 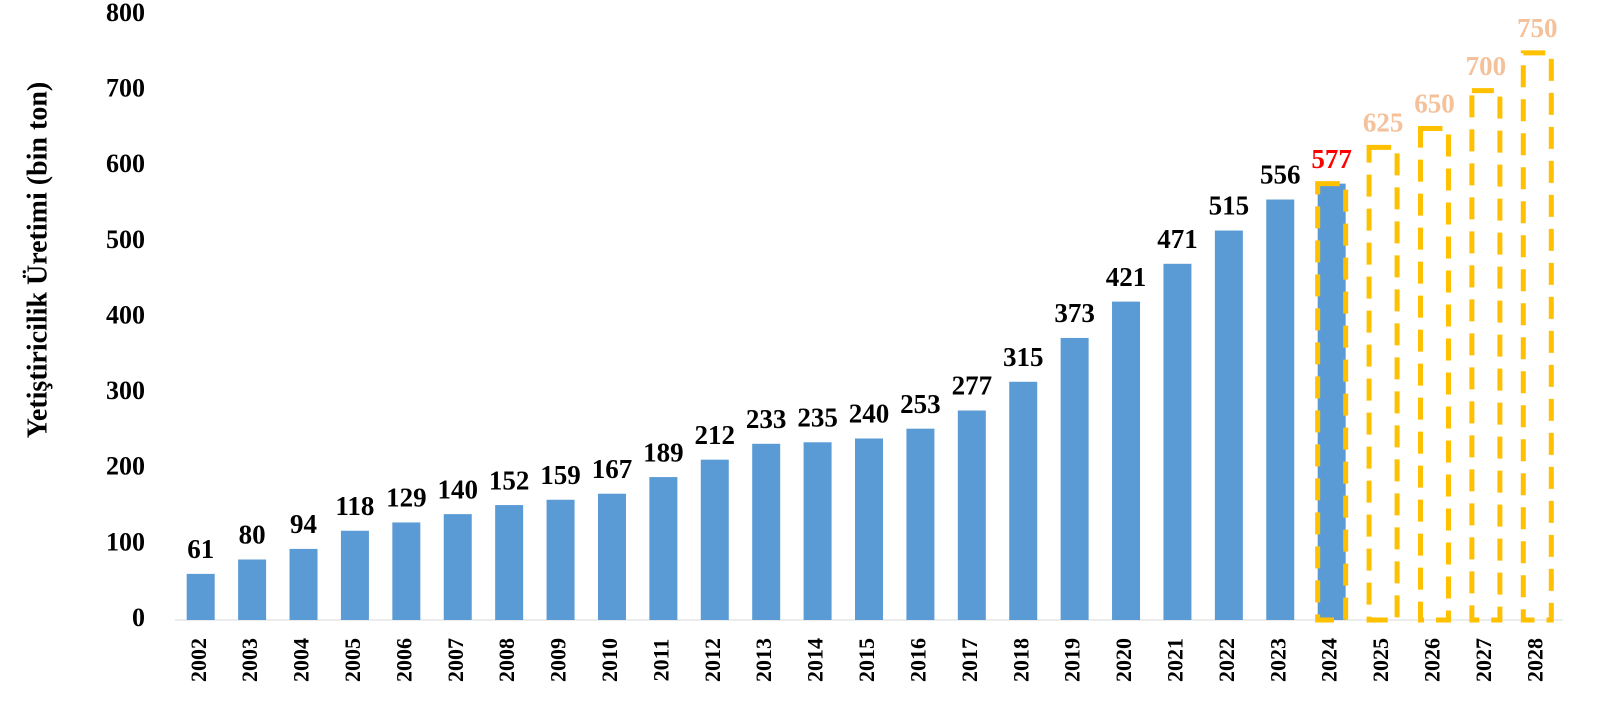 I want to click on x-tick-label: 2004, so click(x=301, y=660).